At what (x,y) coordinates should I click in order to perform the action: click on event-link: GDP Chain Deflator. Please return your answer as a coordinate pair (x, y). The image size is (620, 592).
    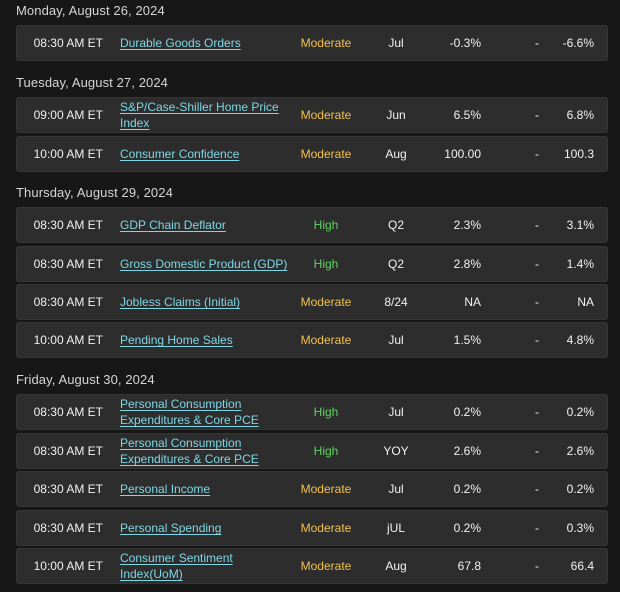
    Looking at the image, I should click on (173, 225).